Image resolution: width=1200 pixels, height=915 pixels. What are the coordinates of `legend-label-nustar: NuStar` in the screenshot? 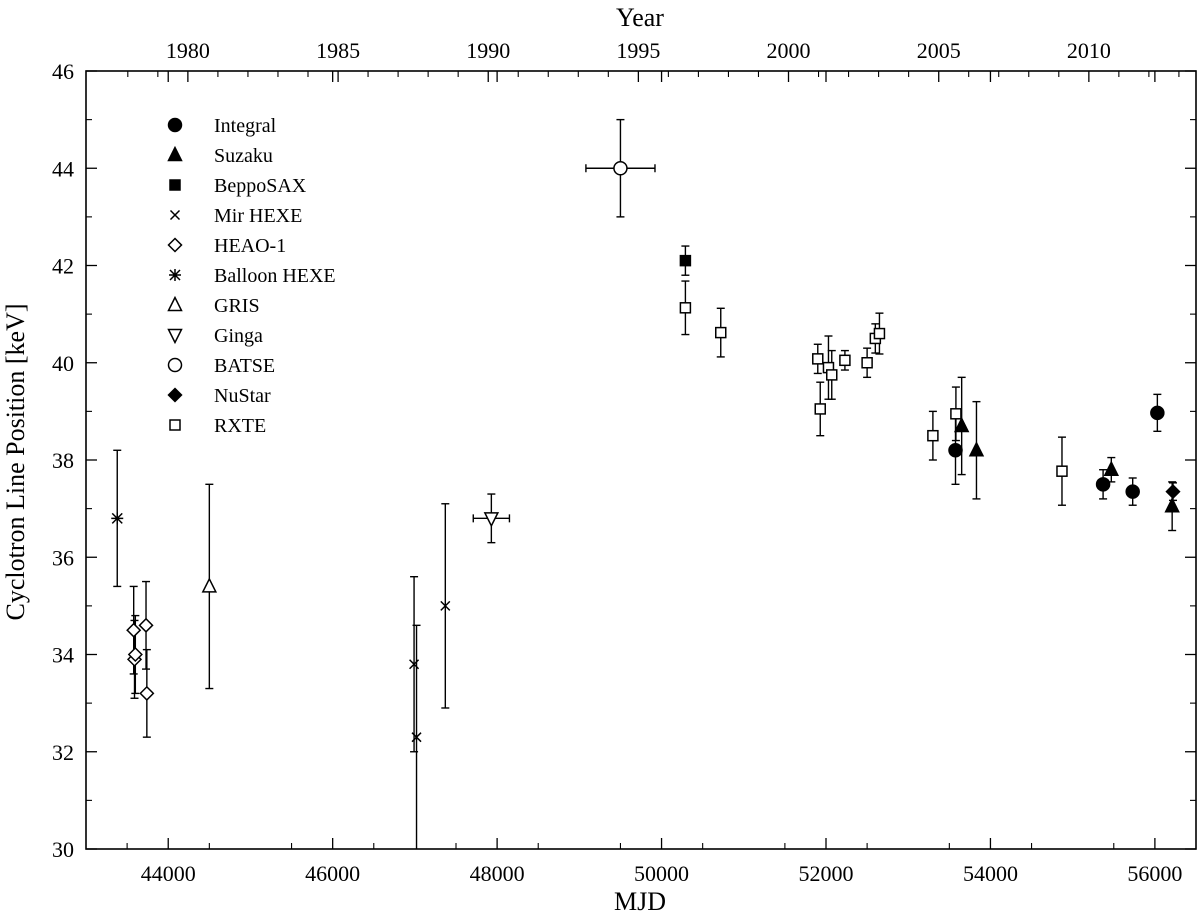 It's located at (242, 396).